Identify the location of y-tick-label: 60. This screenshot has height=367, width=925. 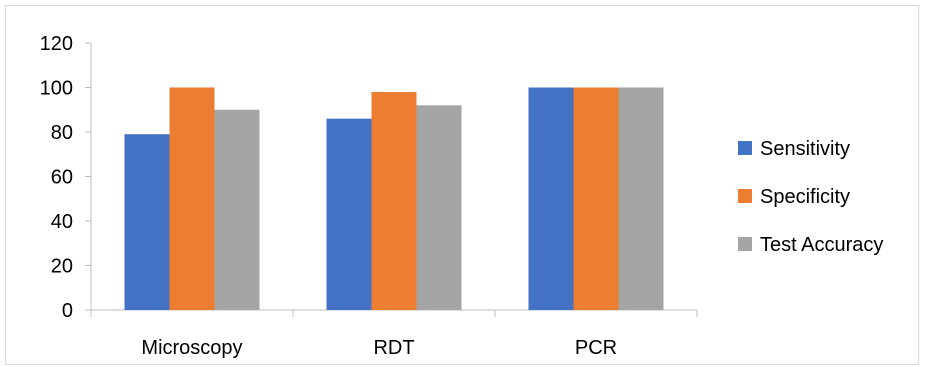
(62, 178).